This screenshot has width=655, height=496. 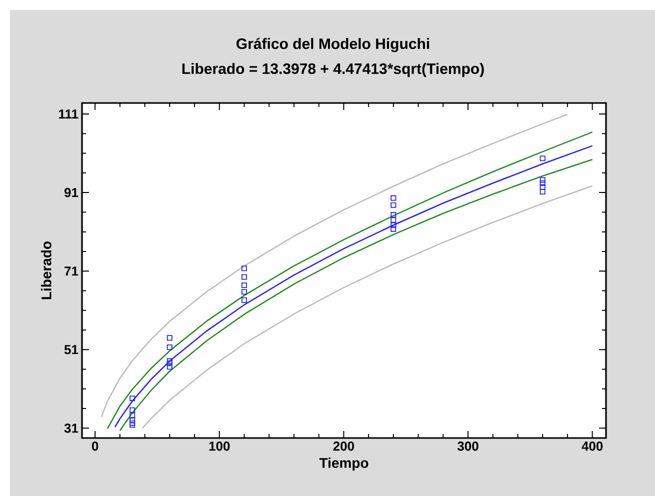 What do you see at coordinates (219, 446) in the screenshot?
I see `x-tick-label: 100` at bounding box center [219, 446].